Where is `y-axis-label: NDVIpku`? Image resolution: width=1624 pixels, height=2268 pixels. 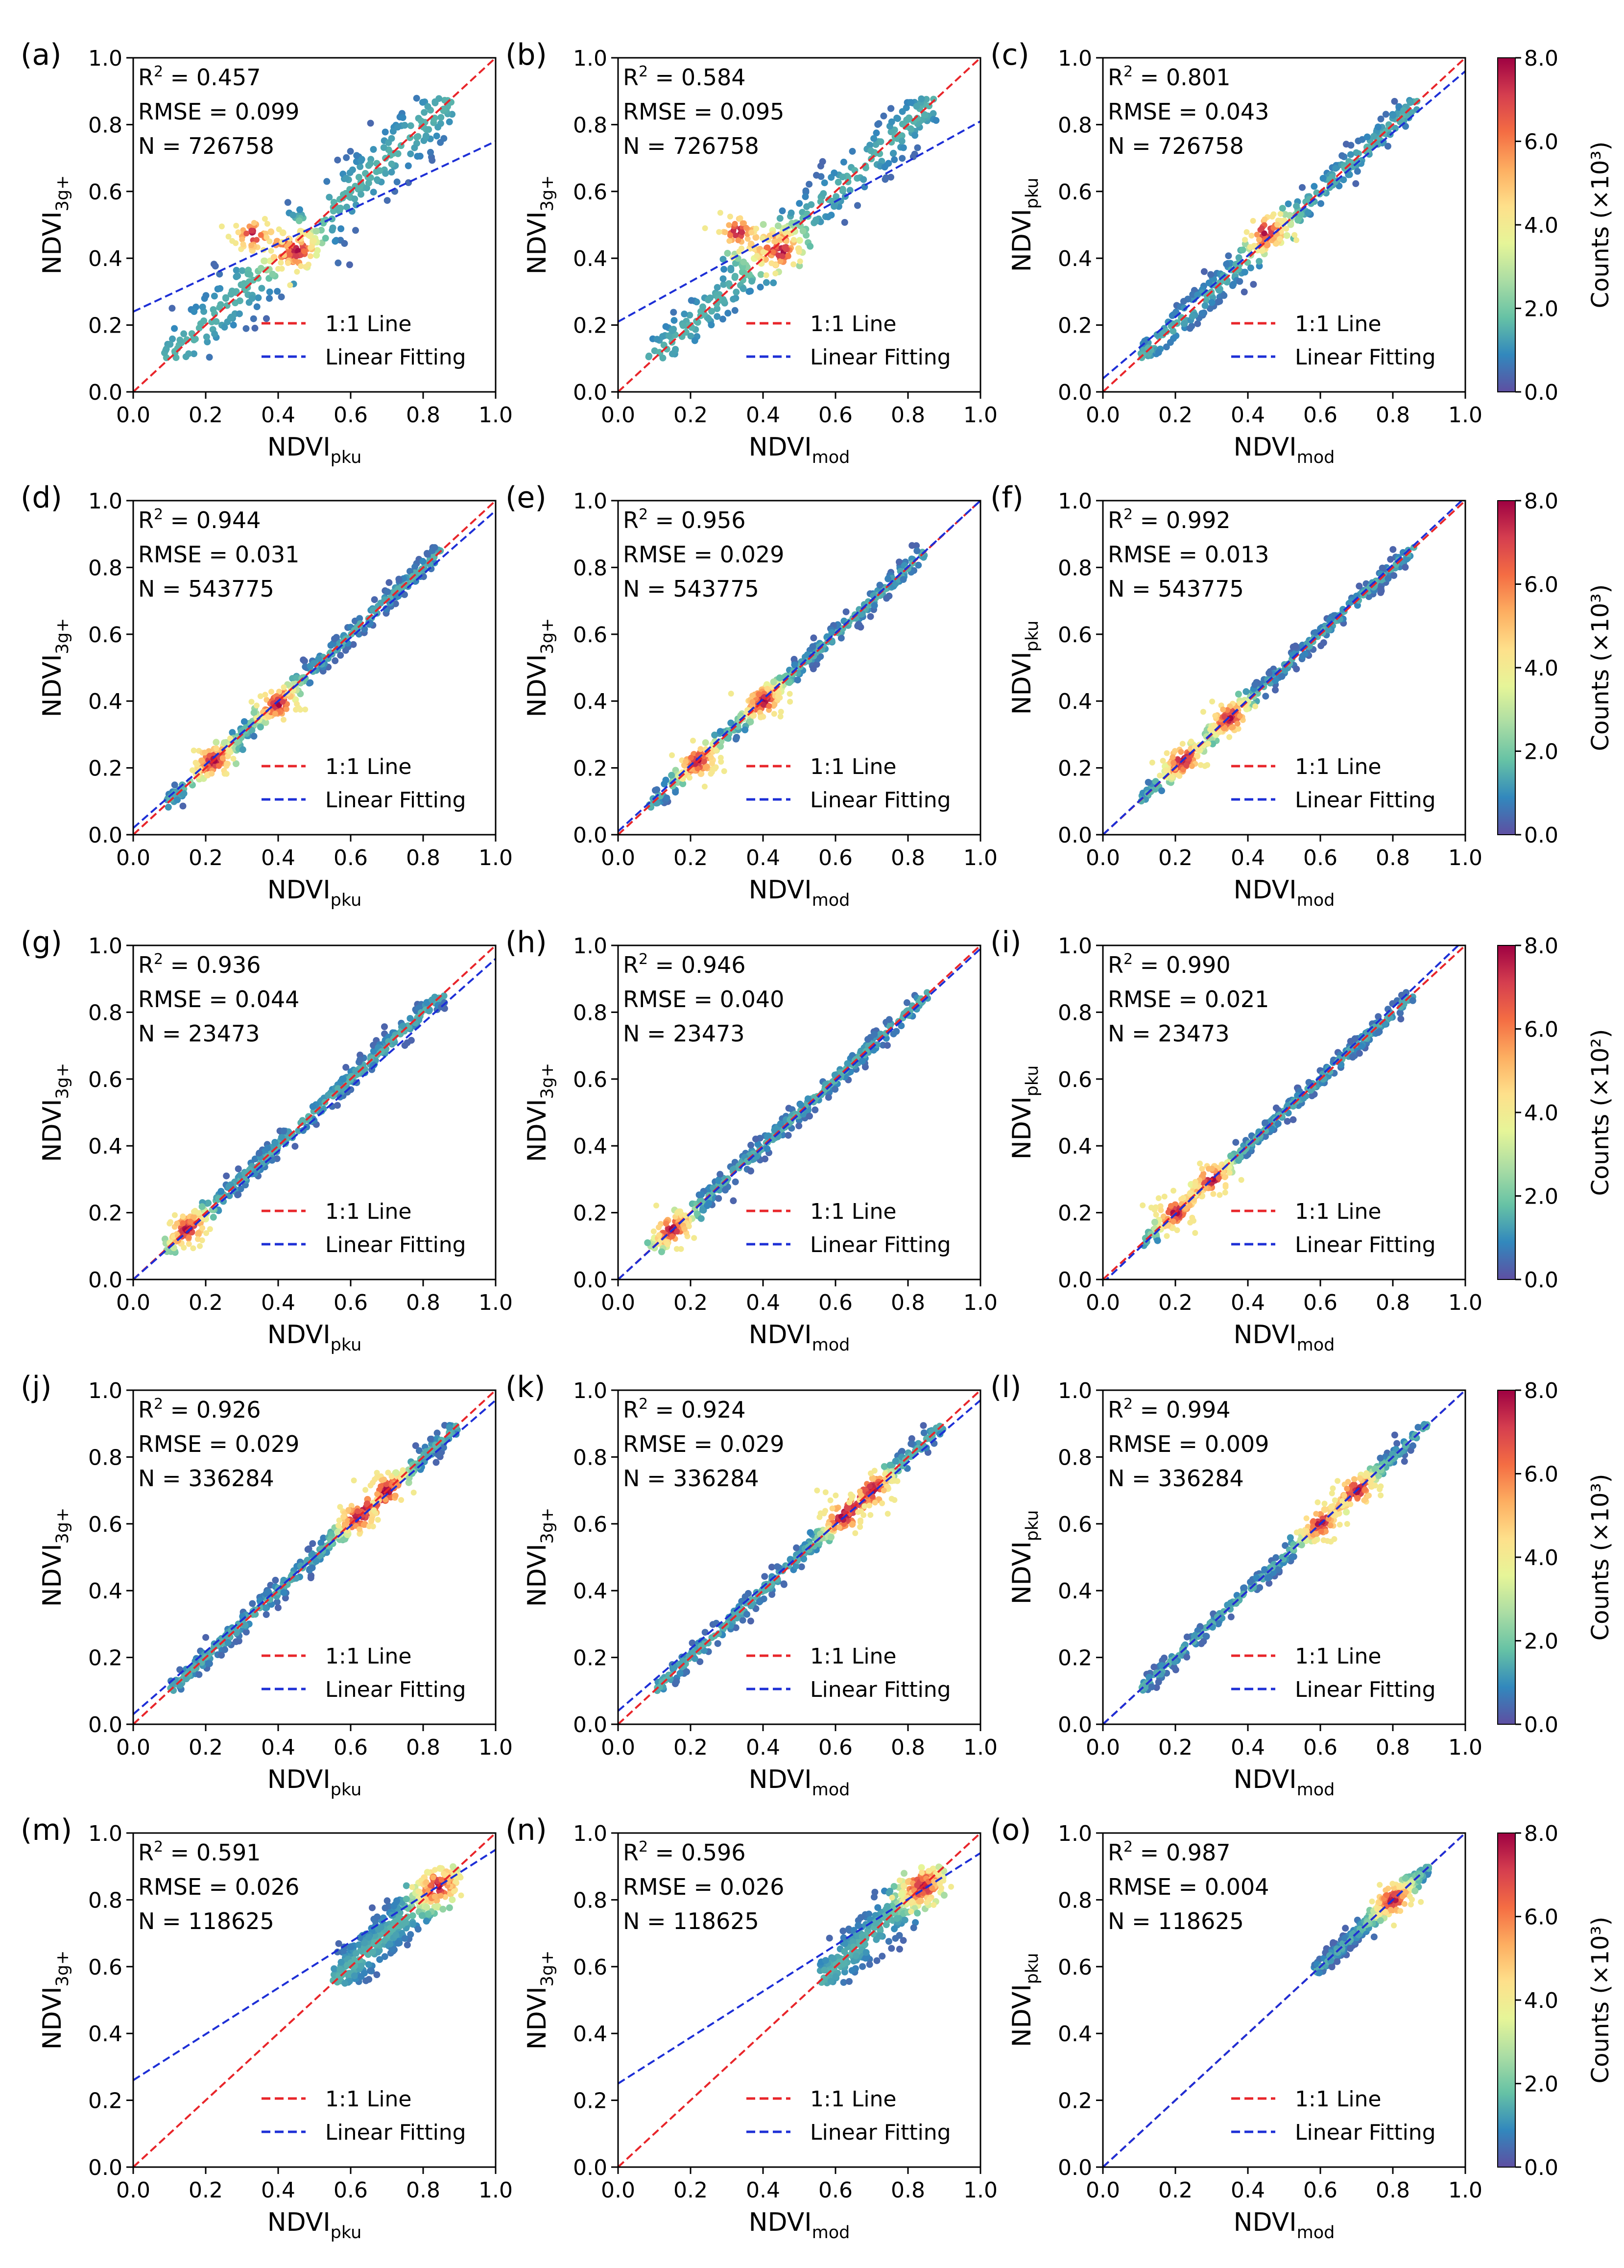 y-axis-label: NDVIpku is located at coordinates (1024, 225).